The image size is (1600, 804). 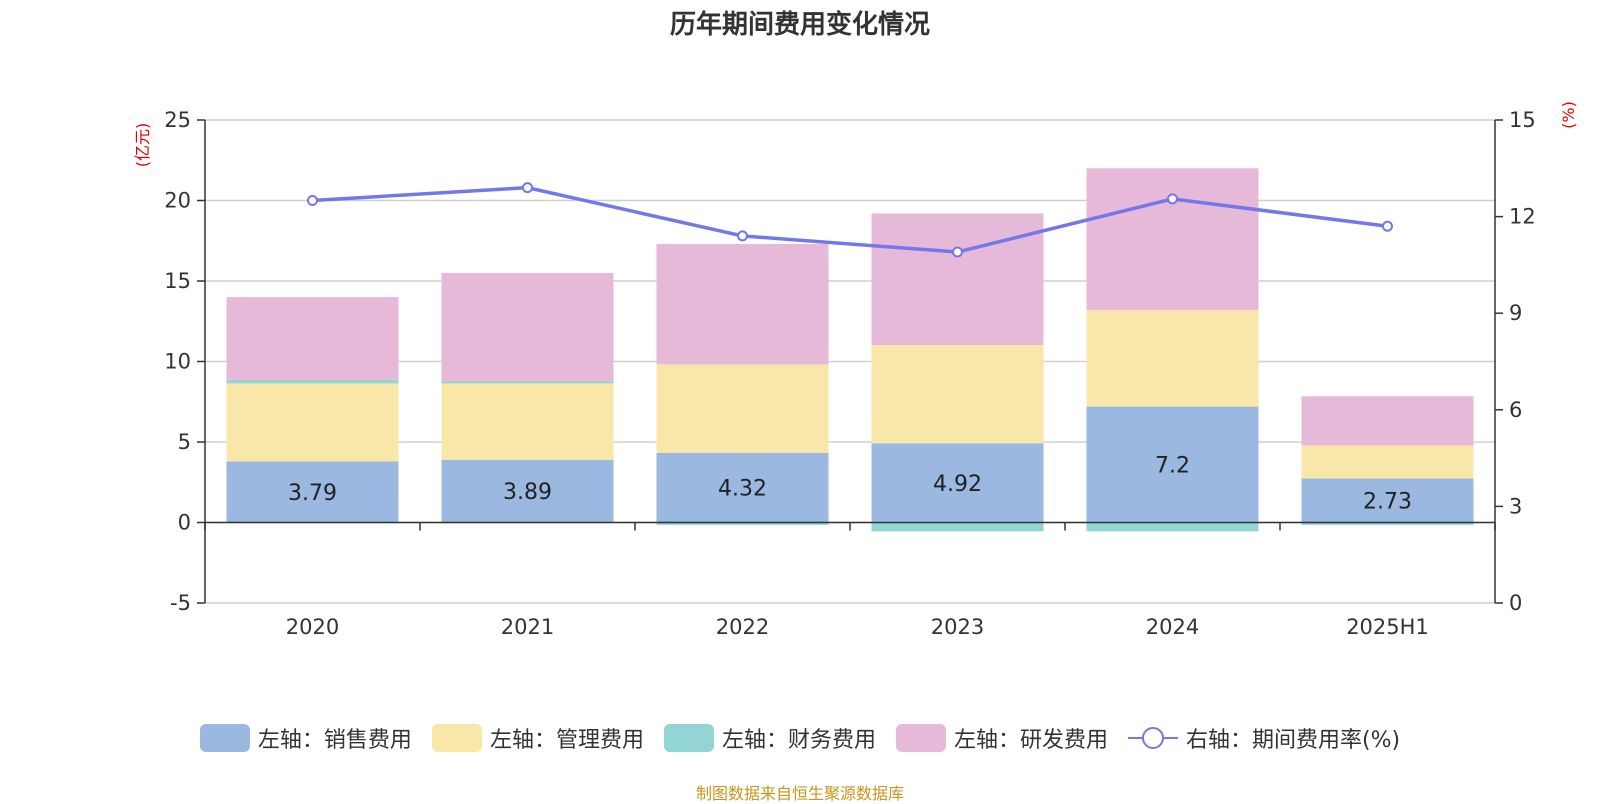 I want to click on left-tick-label: 10, so click(x=177, y=362).